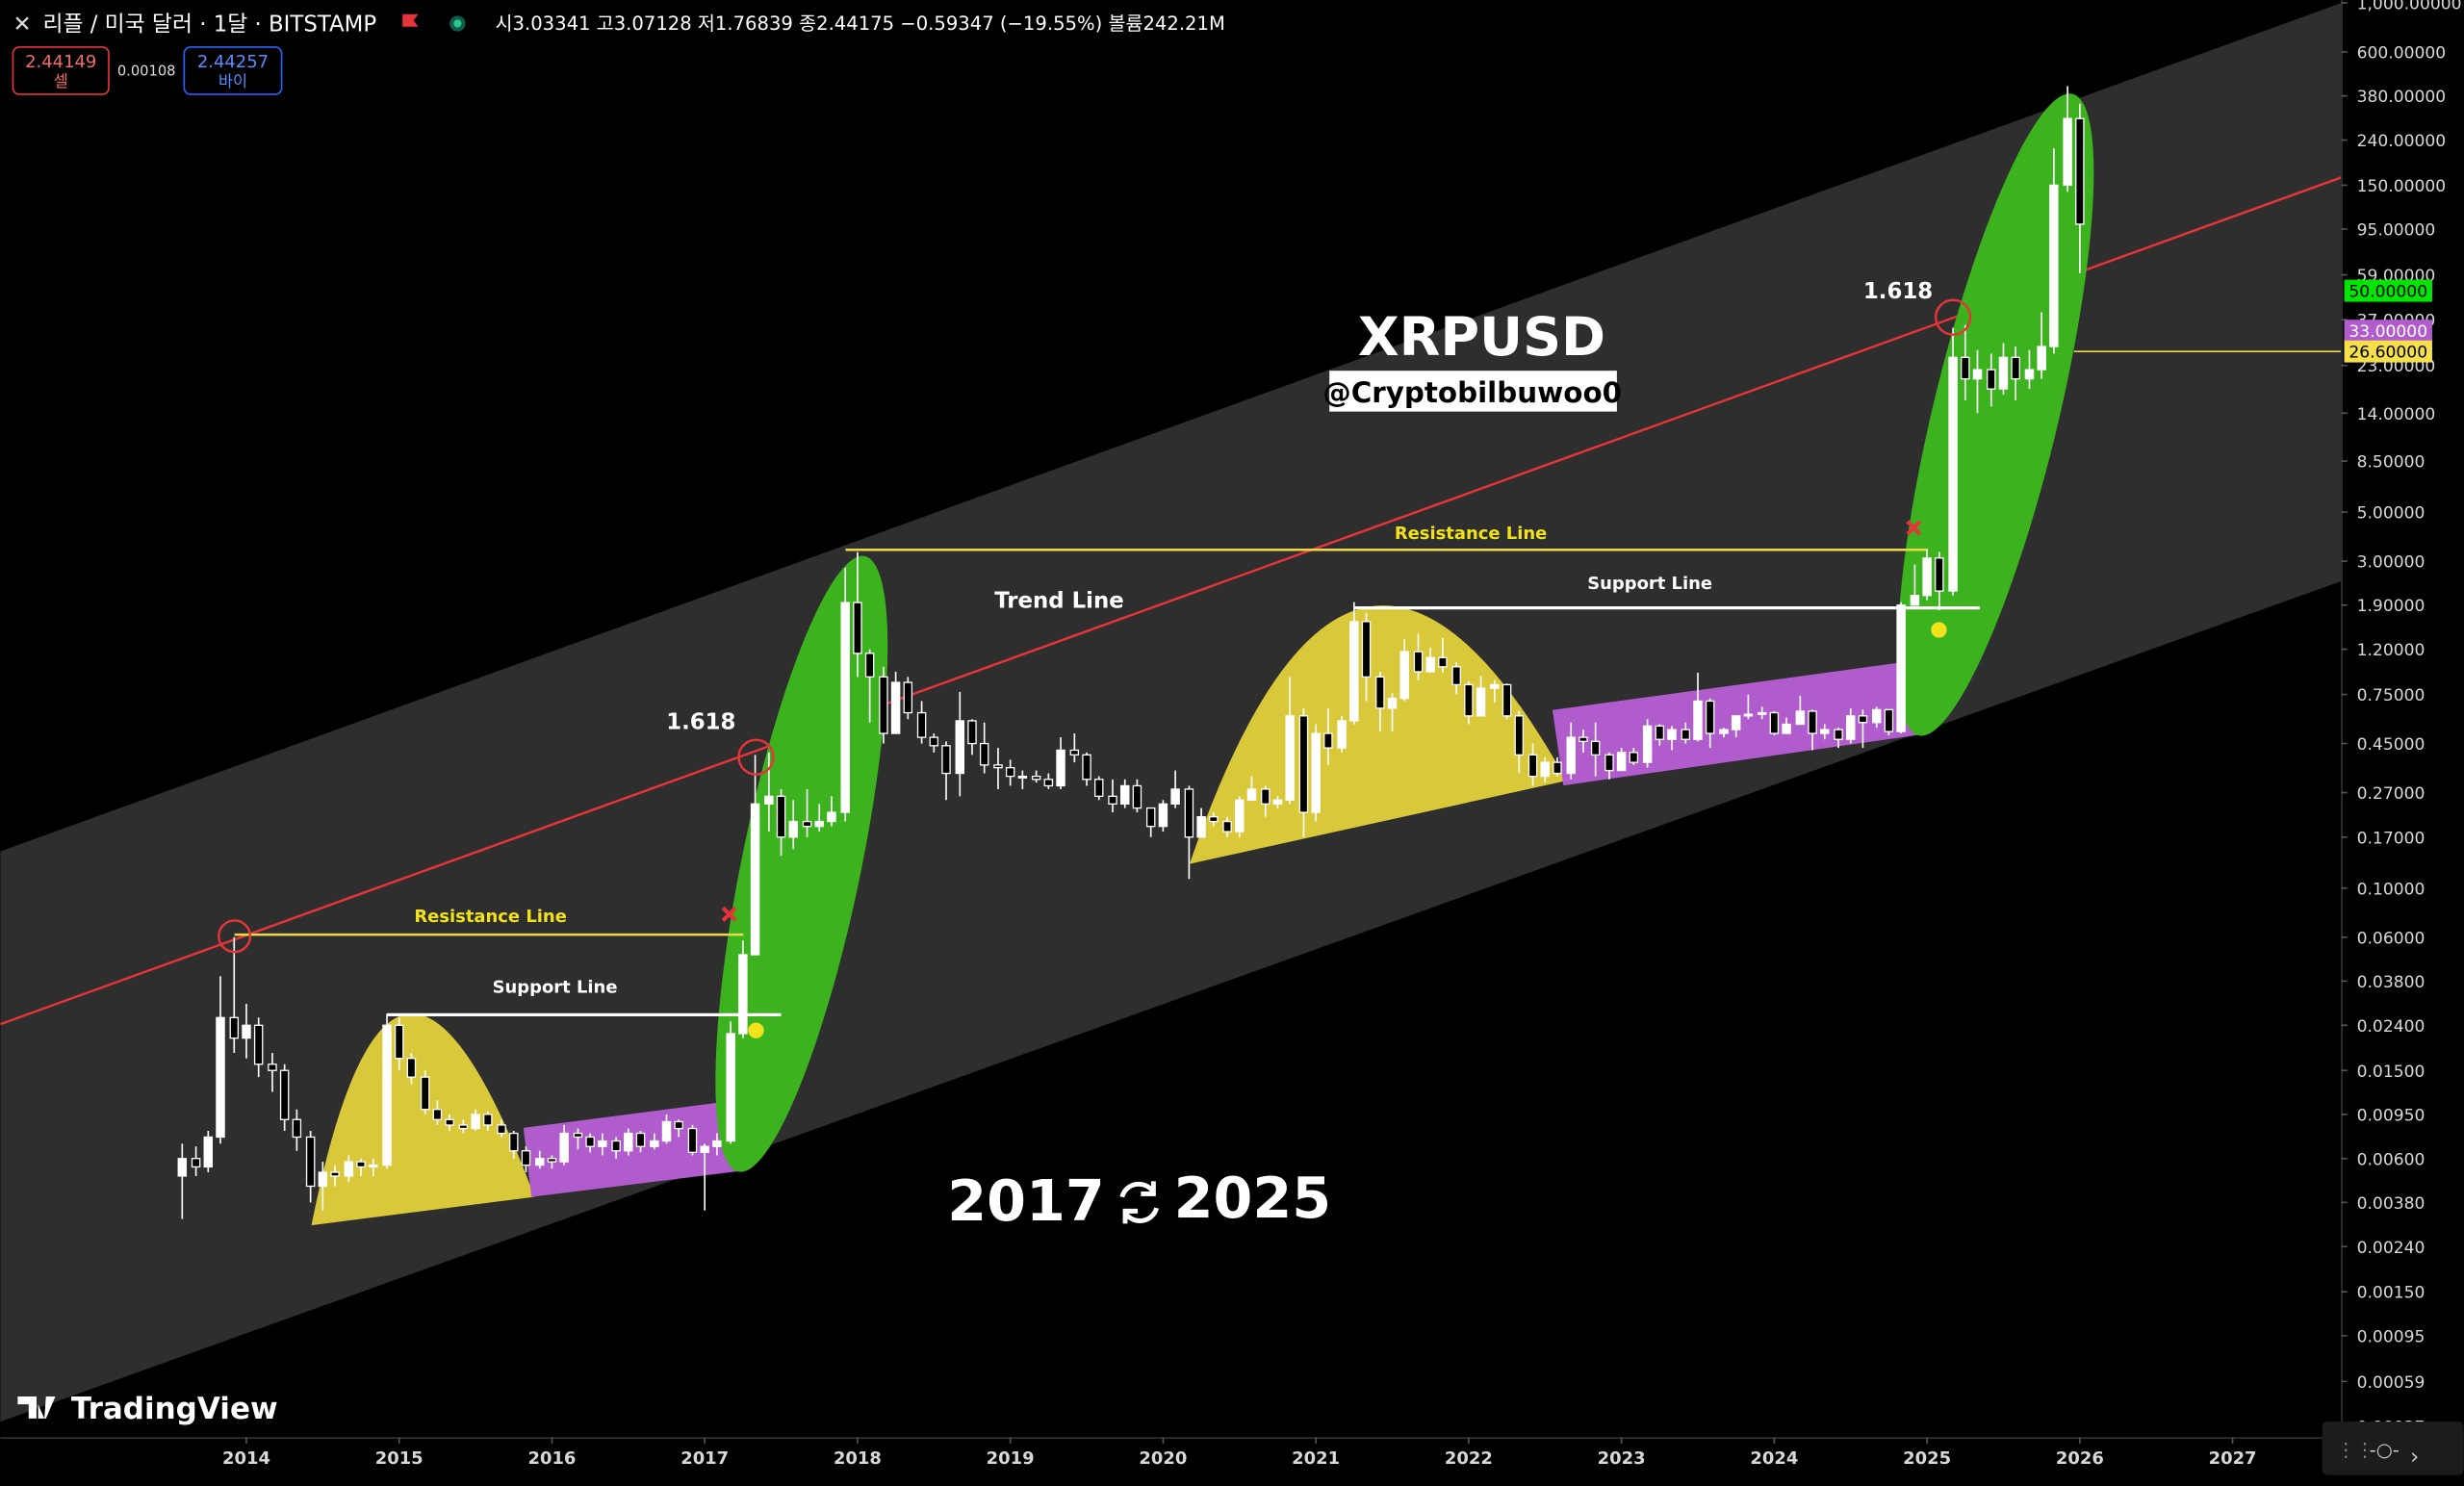  What do you see at coordinates (2396, 231) in the screenshot?
I see `y-tick-label: 95.00000` at bounding box center [2396, 231].